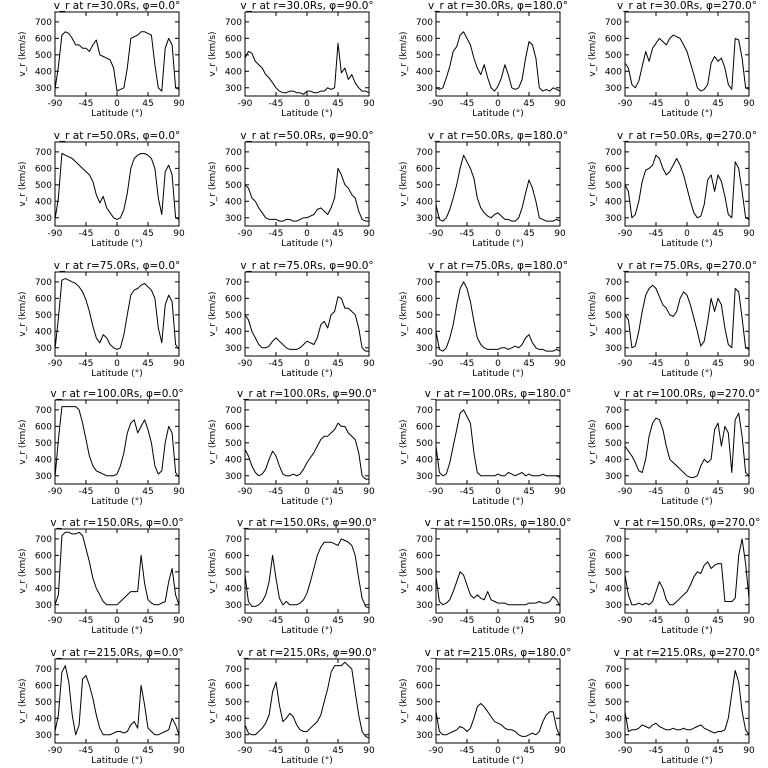  I want to click on panel-title: v_r at r=75.0Rs, φ=90.0°, so click(306, 266).